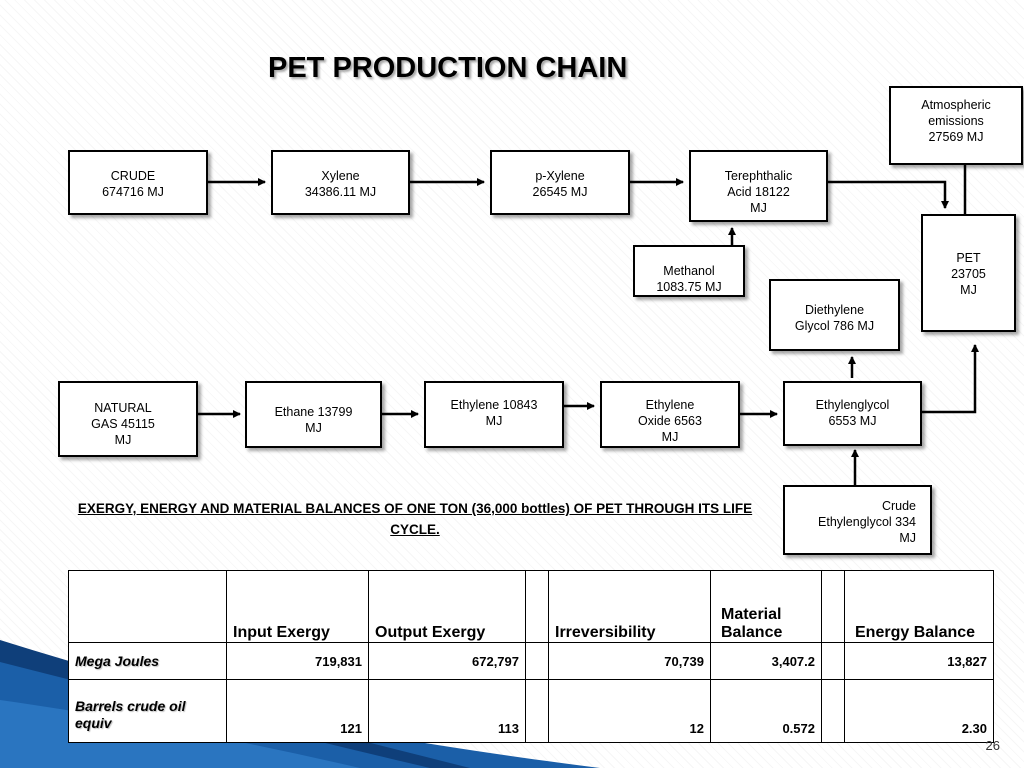  I want to click on cell-input-exergy: 121, so click(297, 711).